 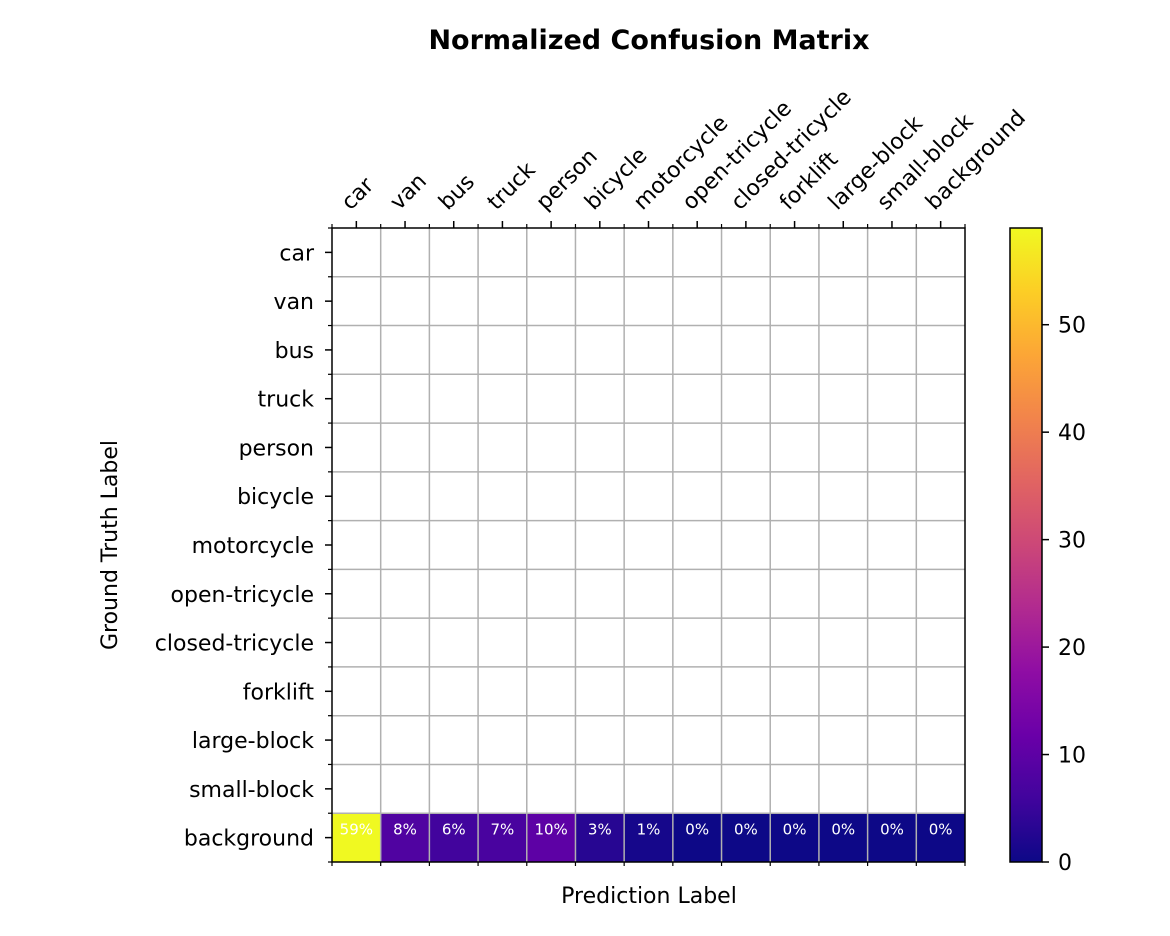 I want to click on colorbar-tick-label: 0, so click(x=1065, y=863).